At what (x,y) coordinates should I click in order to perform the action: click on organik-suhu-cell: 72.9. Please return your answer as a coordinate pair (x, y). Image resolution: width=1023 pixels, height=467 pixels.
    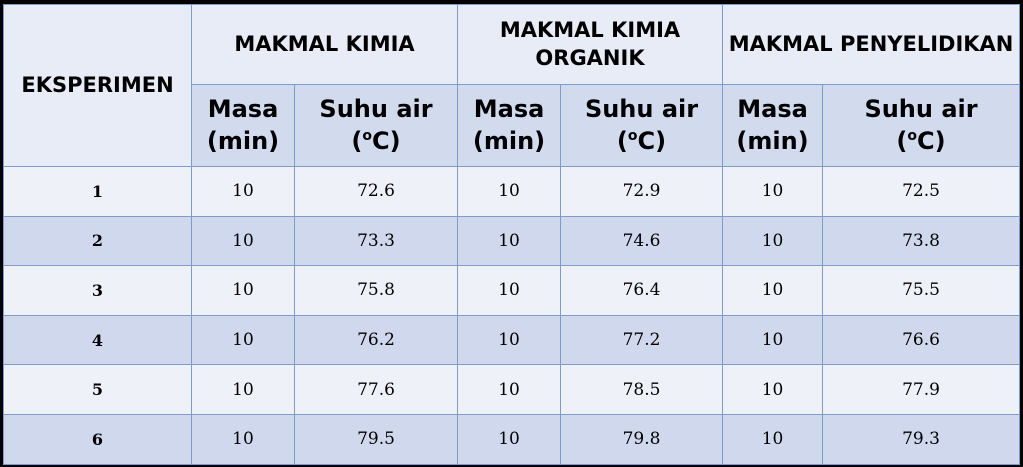
    Looking at the image, I should click on (642, 191).